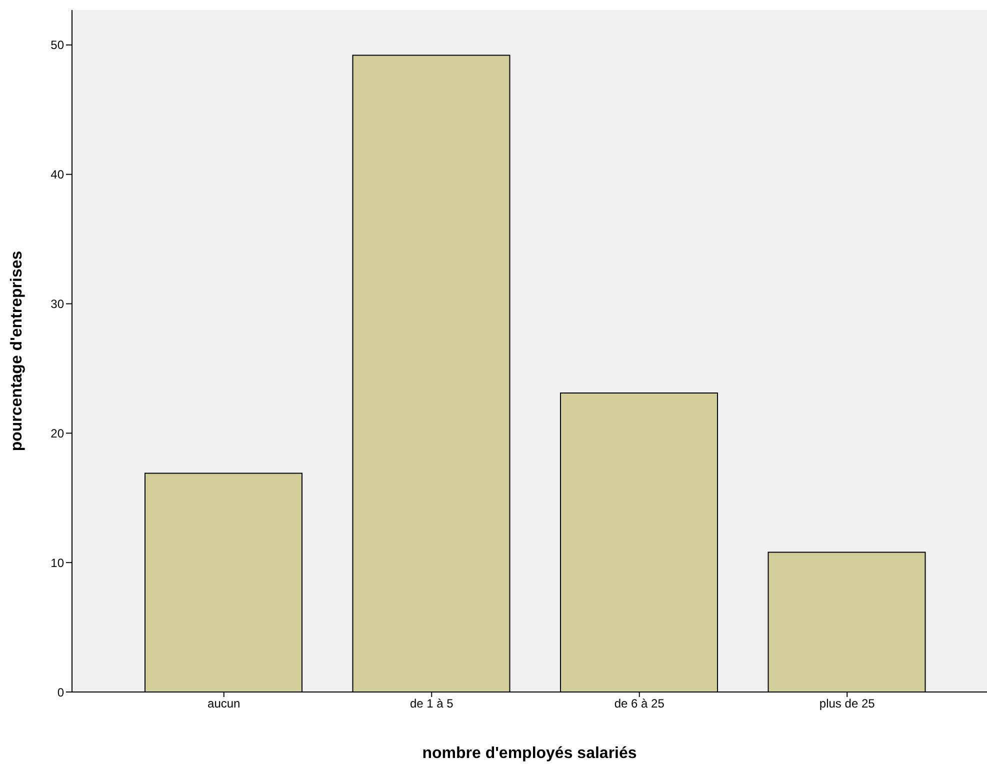  I want to click on y-tick-label: 50, so click(57, 45).